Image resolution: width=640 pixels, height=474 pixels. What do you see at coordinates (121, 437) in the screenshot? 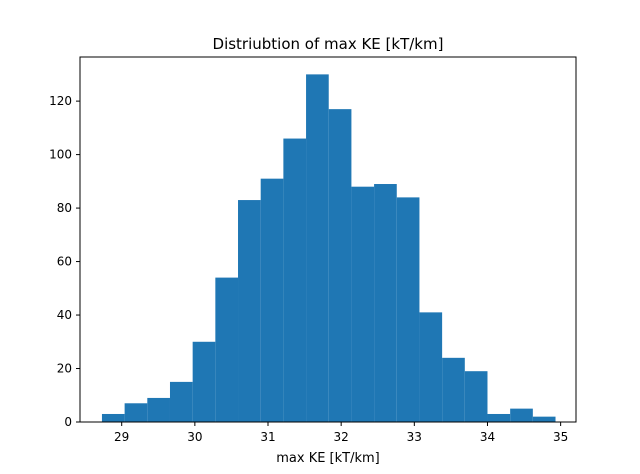
I see `x-tick-label: 29` at bounding box center [121, 437].